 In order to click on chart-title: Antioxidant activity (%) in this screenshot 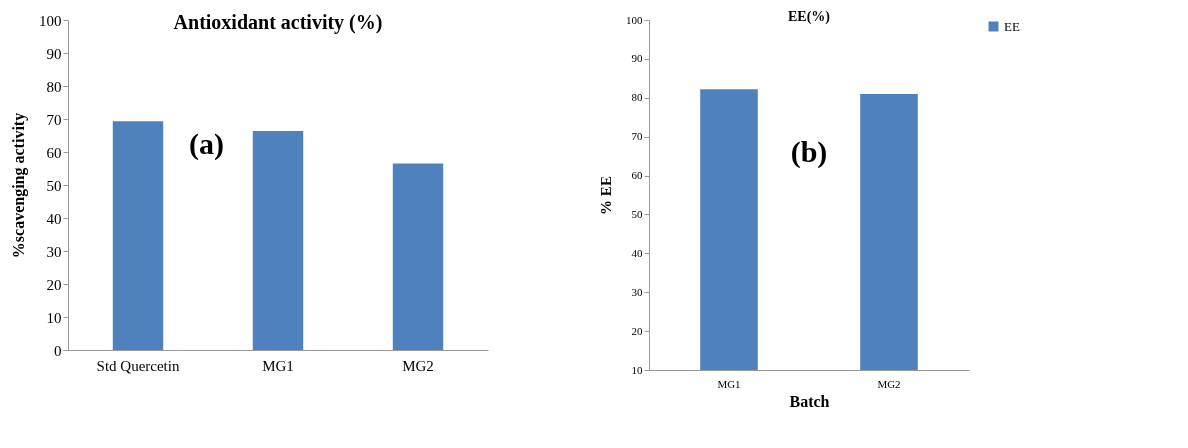, I will do `click(278, 22)`.